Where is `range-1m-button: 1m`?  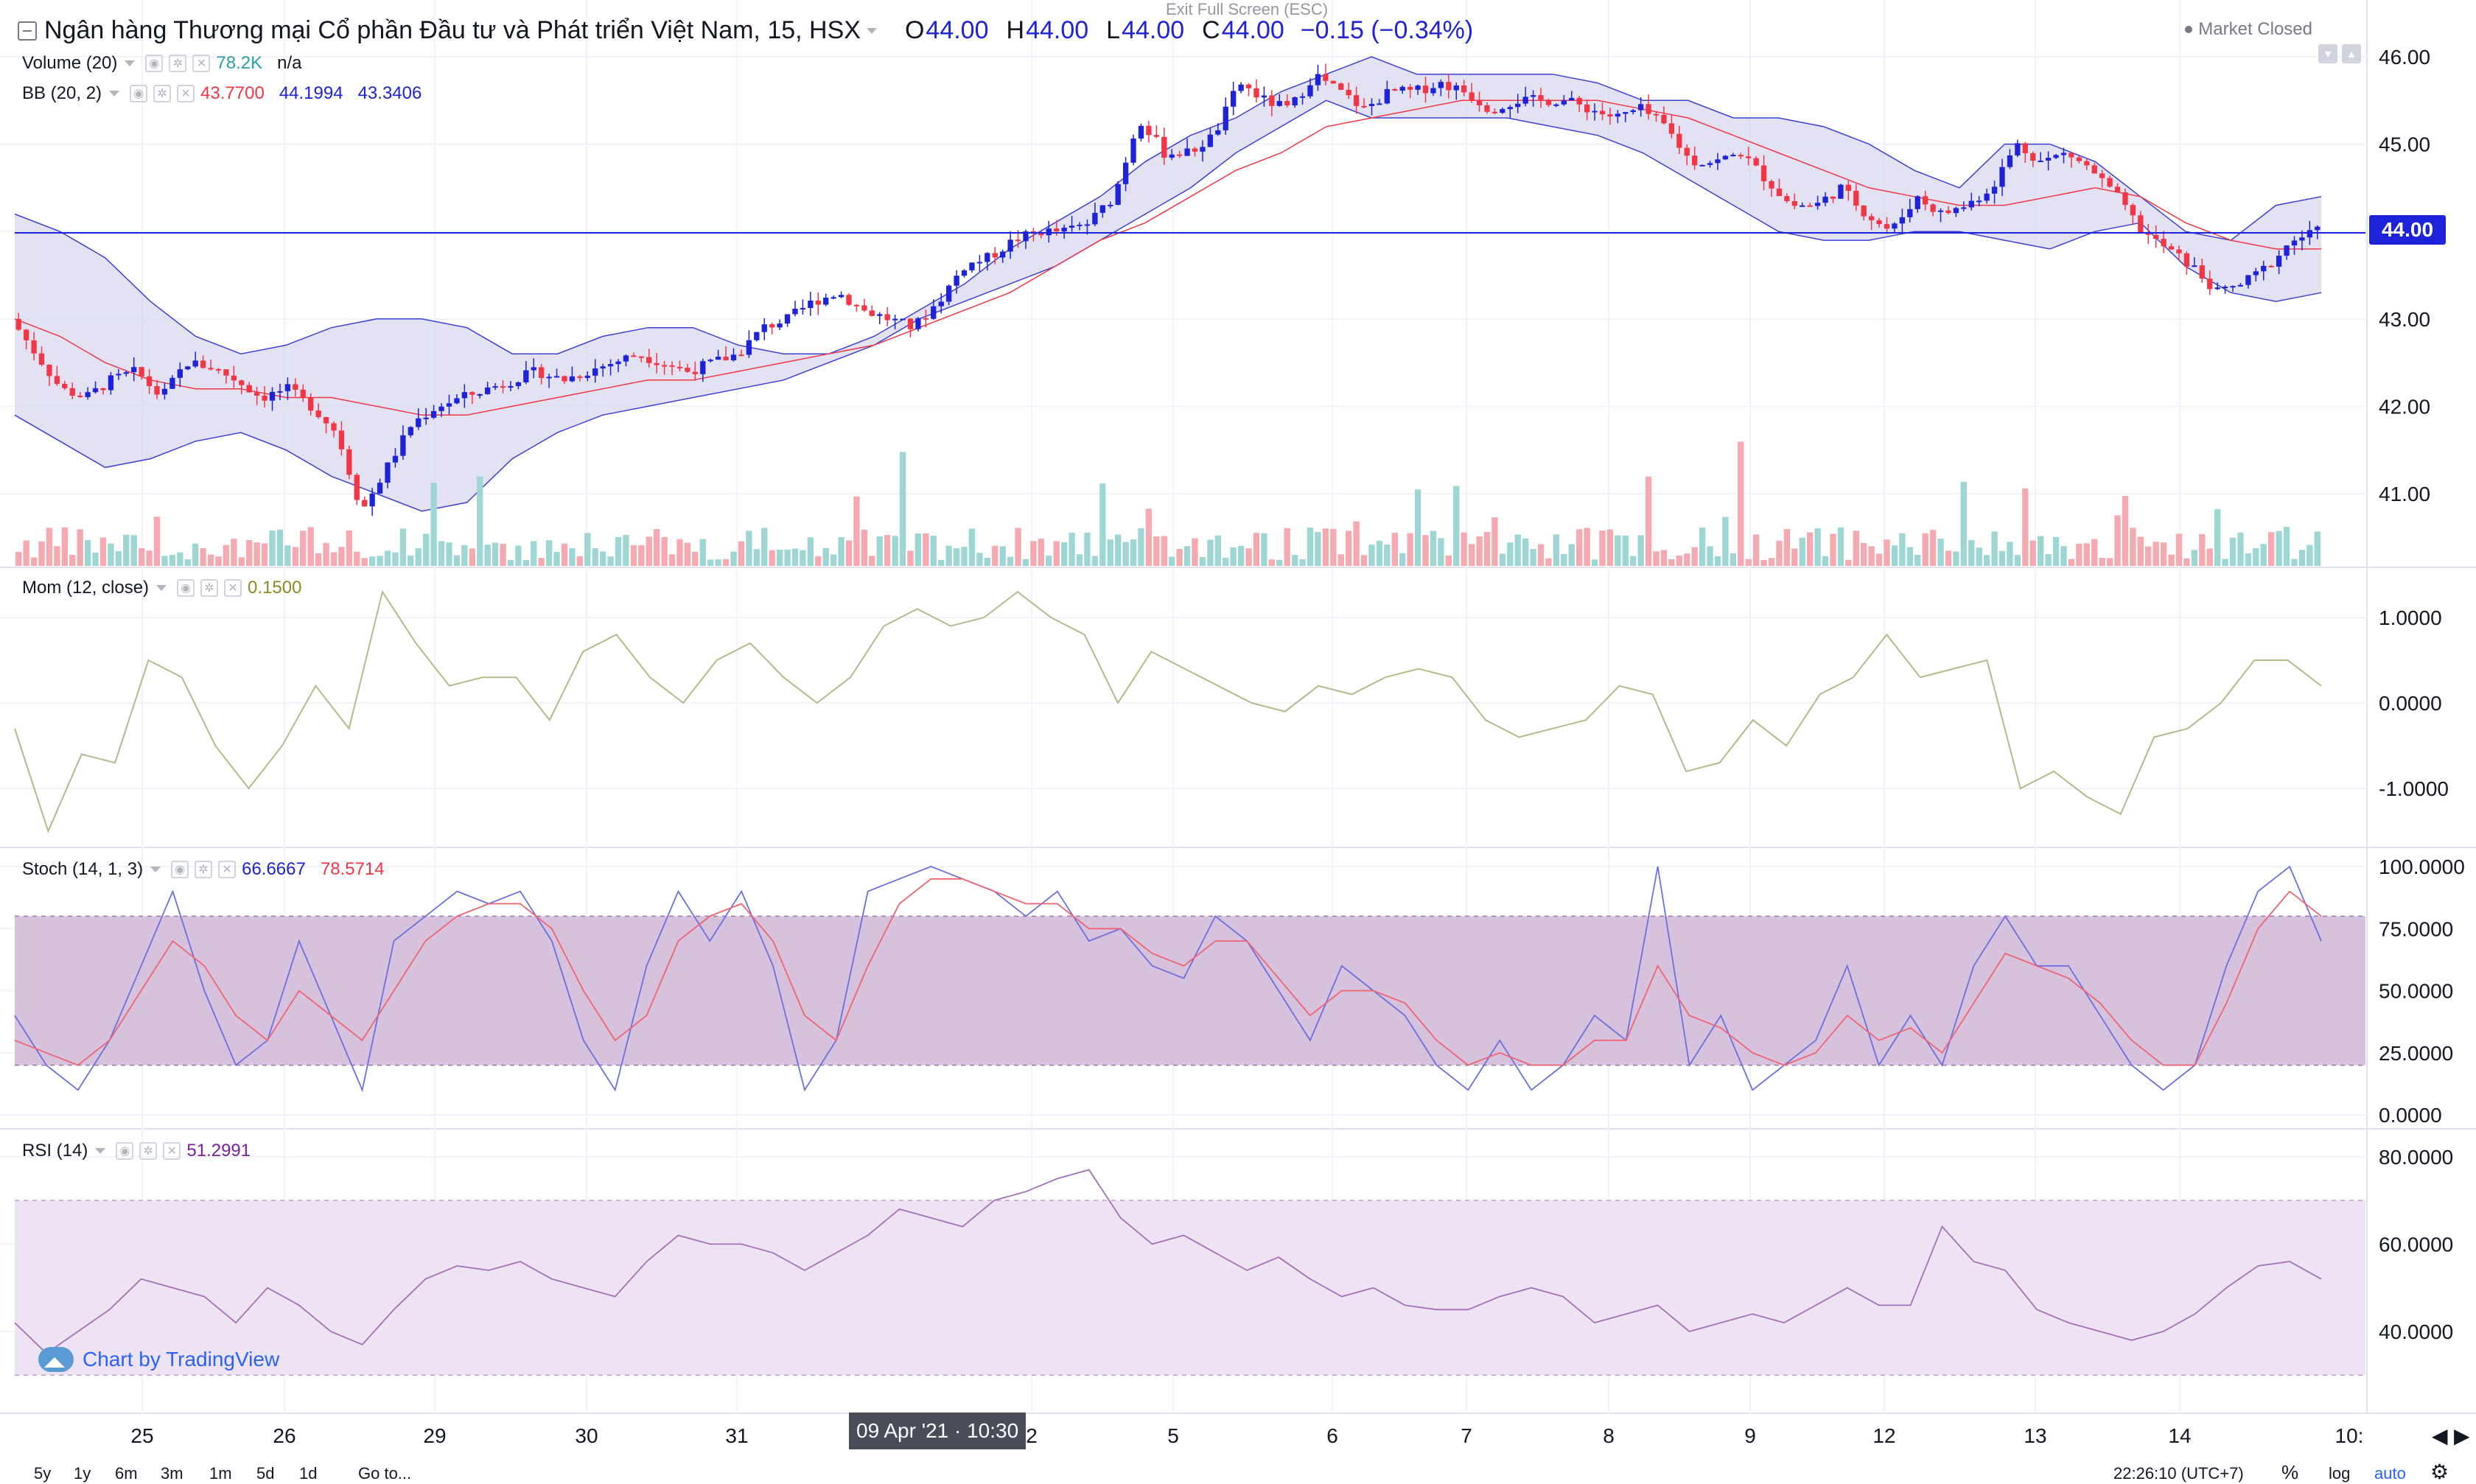
range-1m-button: 1m is located at coordinates (220, 1473).